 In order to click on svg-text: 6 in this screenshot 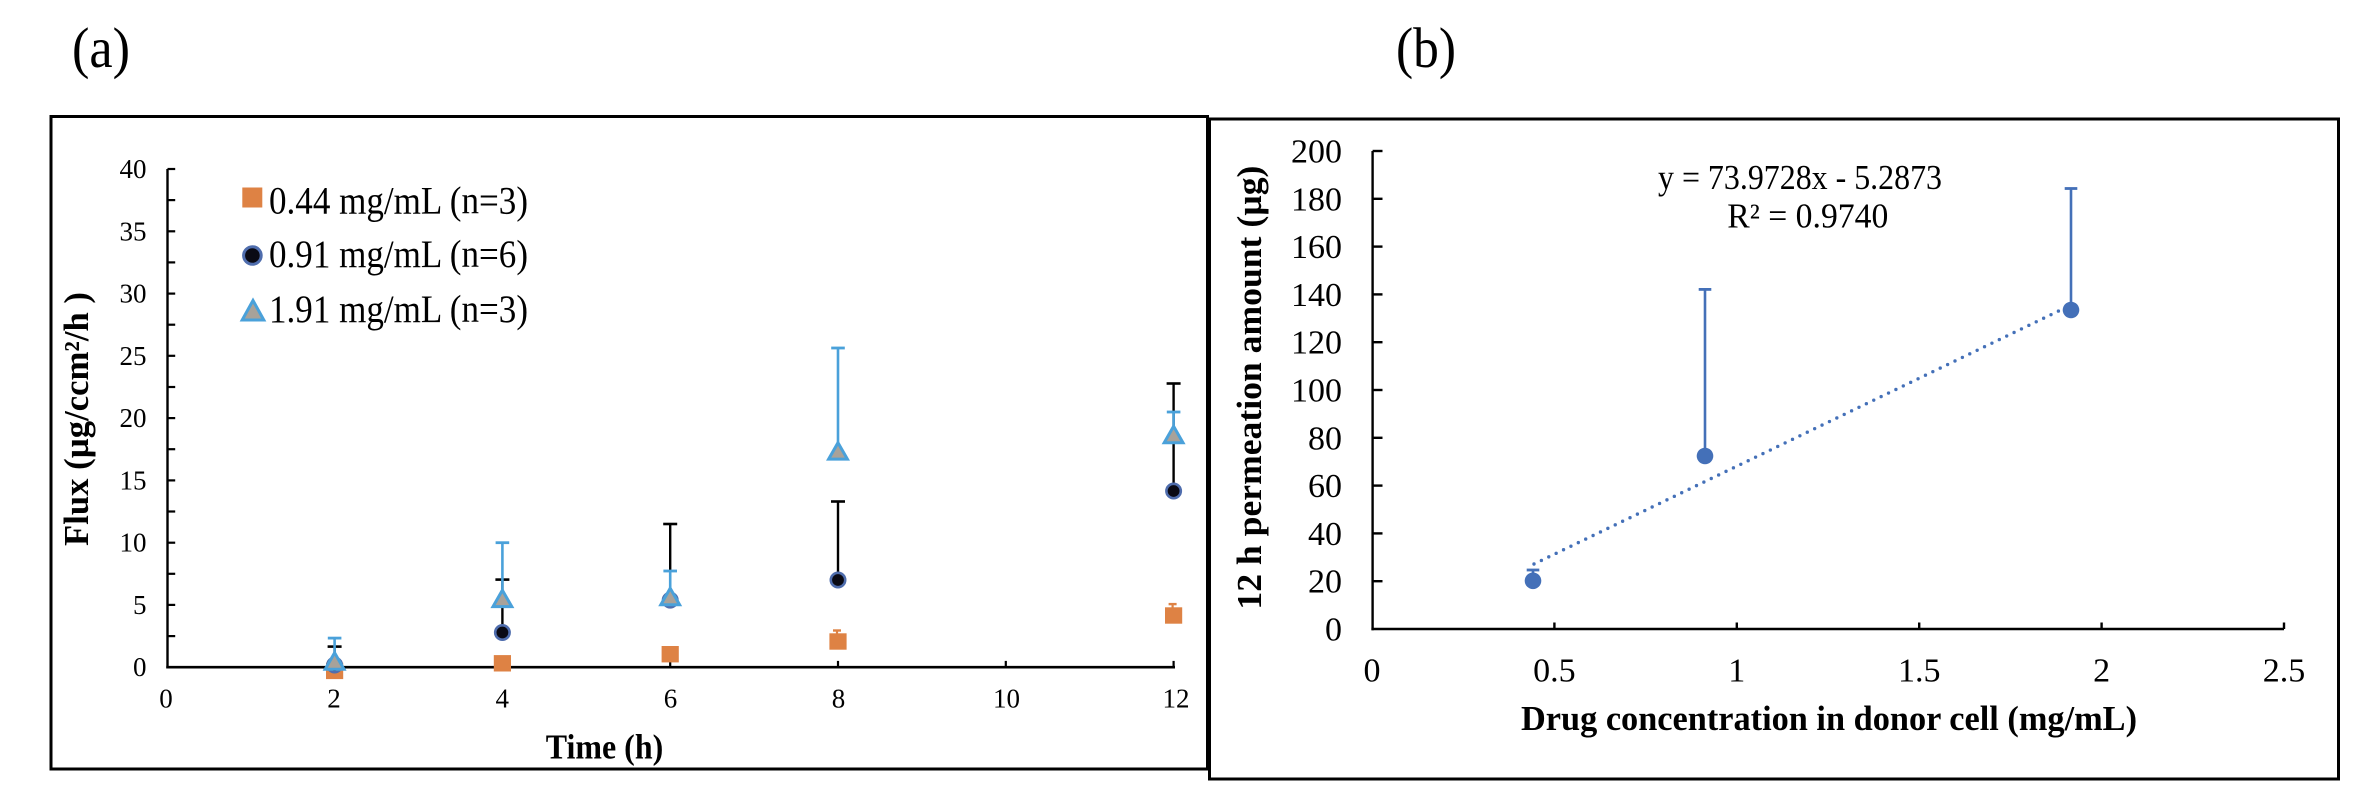, I will do `click(671, 699)`.